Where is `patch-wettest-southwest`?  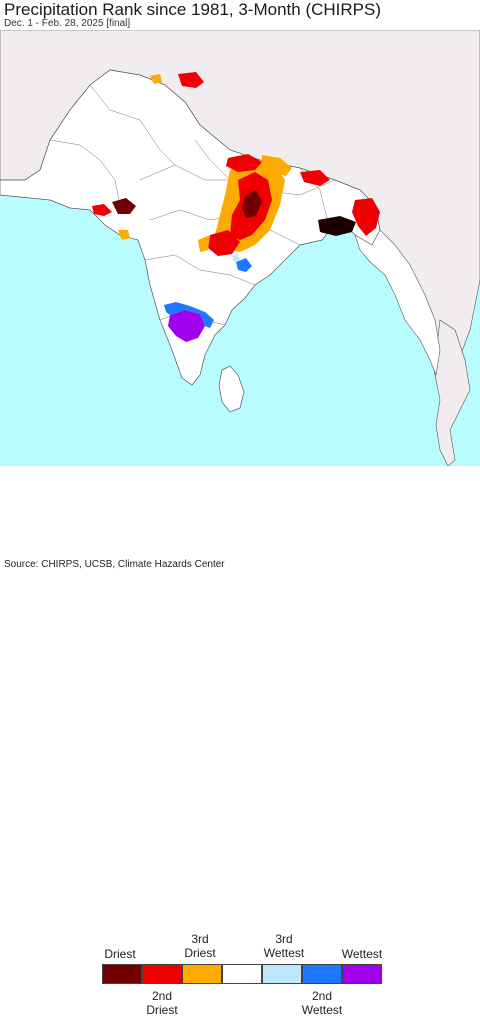 patch-wettest-southwest is located at coordinates (186, 326).